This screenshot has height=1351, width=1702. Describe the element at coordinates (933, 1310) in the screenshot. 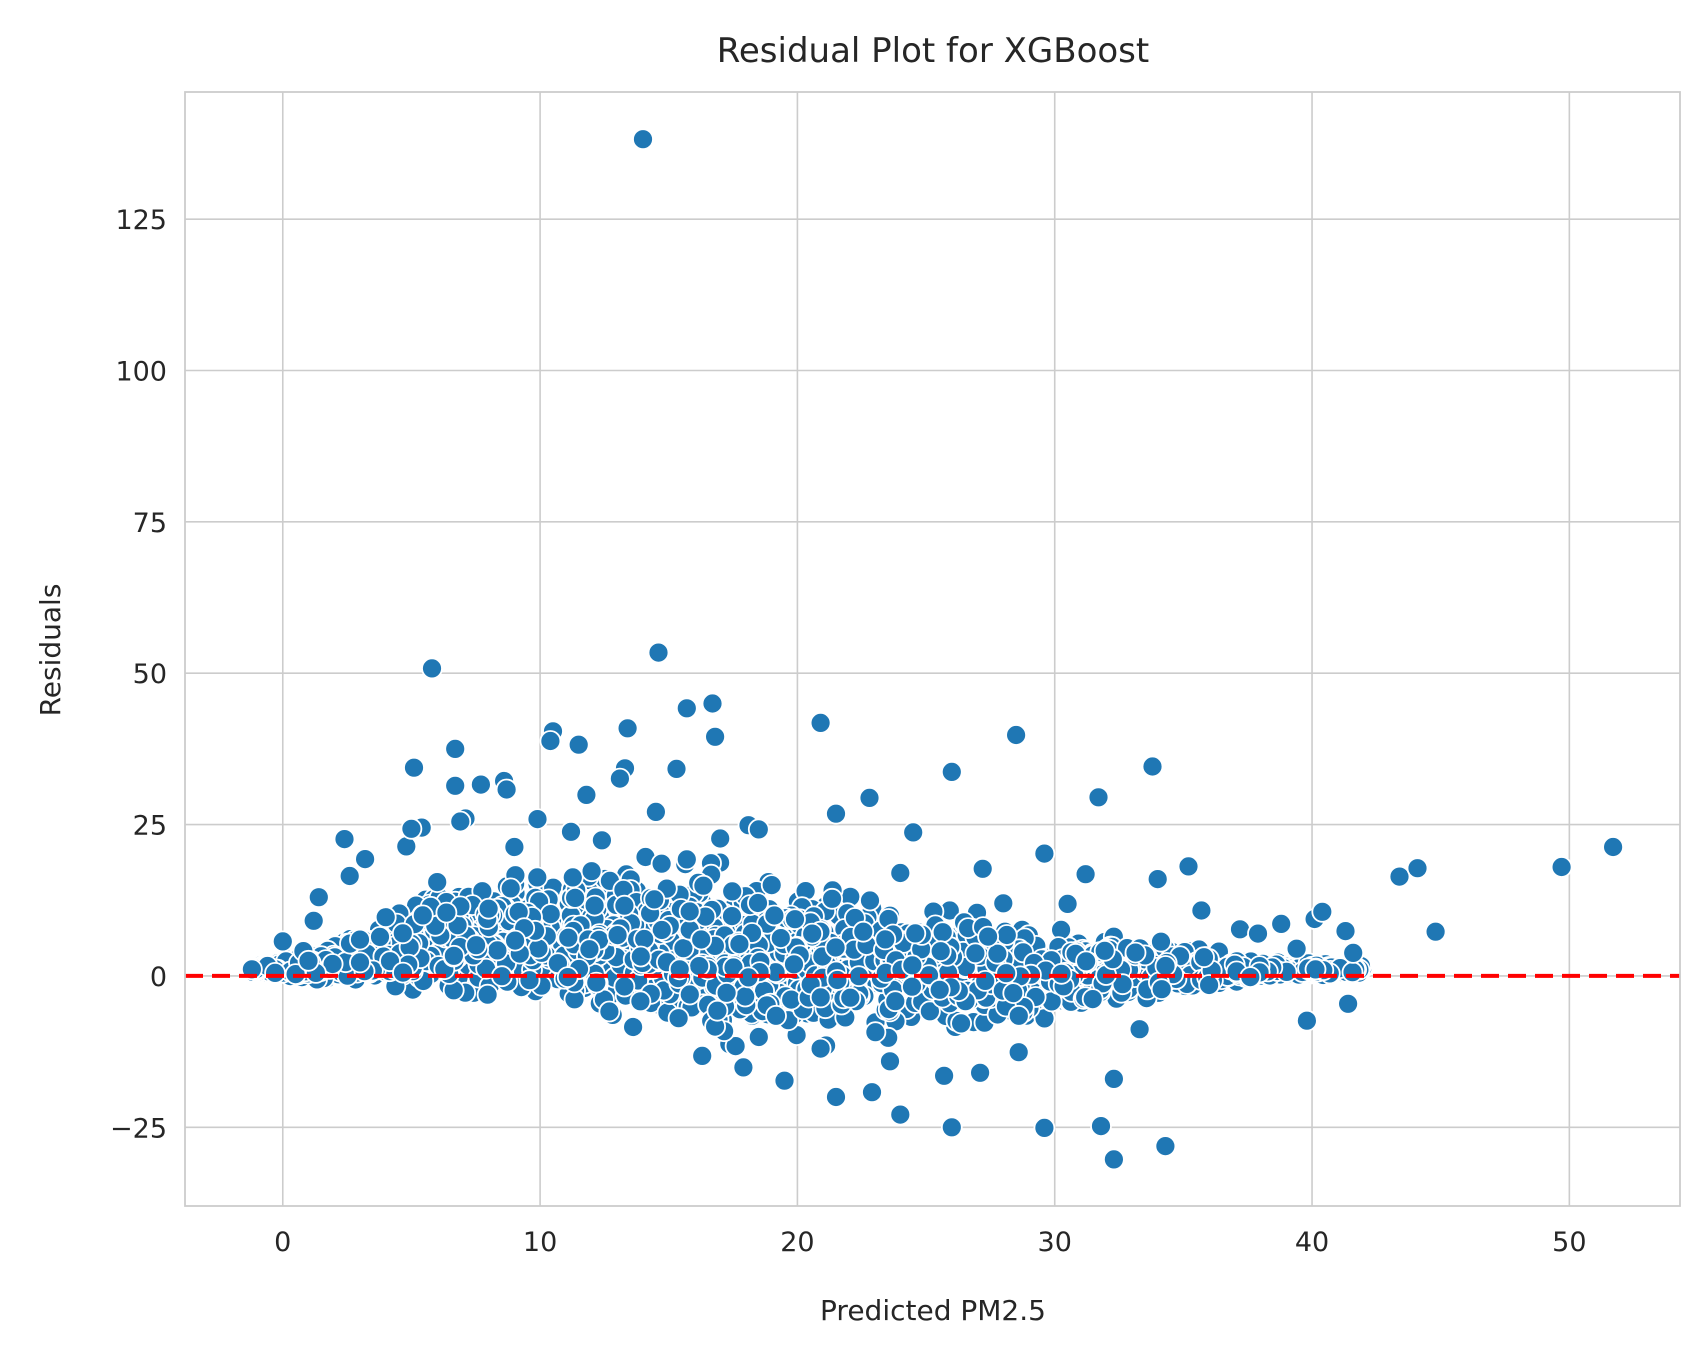

I see `x-axis-label: Predicted PM2.5` at that location.